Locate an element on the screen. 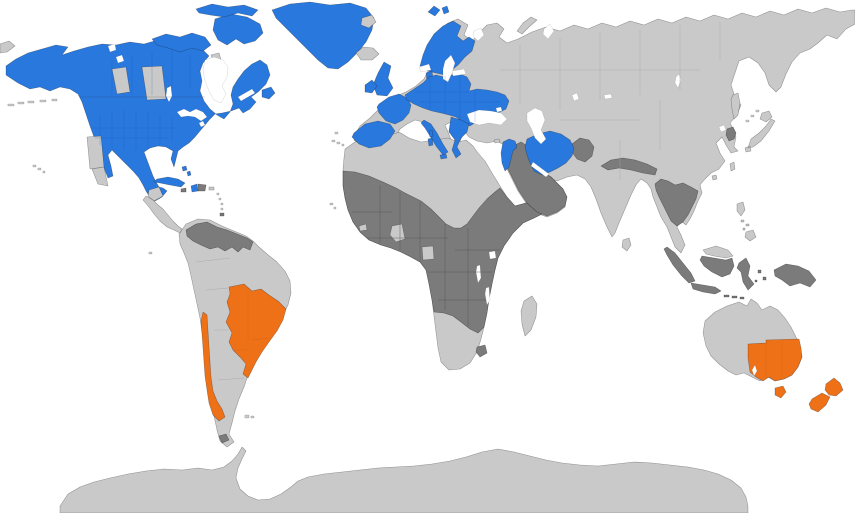 The image size is (855, 513). africa-country-borders is located at coordinates (426, 255).